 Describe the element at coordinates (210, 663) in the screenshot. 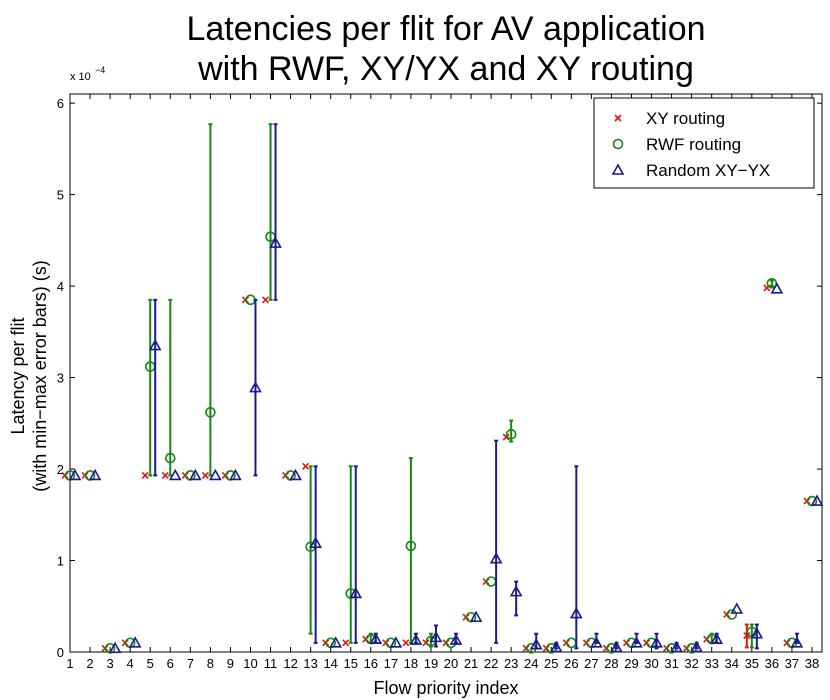

I see `x-tick-label: 8` at that location.